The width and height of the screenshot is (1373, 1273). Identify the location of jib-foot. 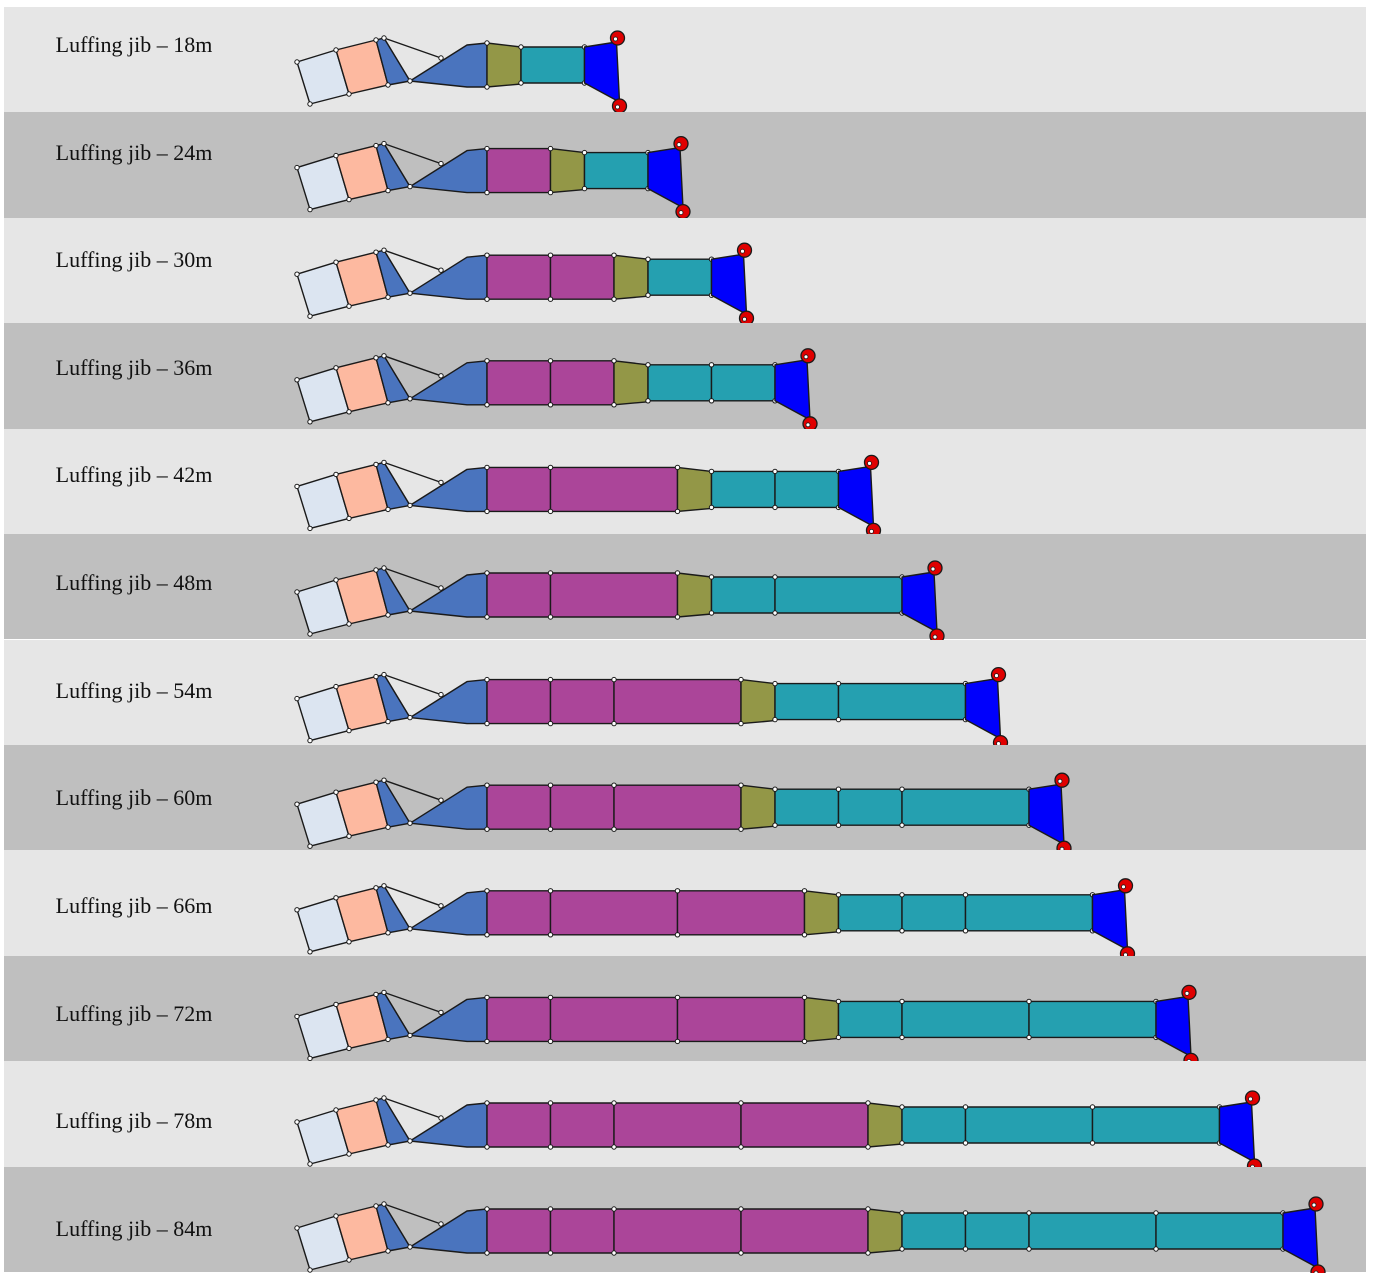
(448, 65).